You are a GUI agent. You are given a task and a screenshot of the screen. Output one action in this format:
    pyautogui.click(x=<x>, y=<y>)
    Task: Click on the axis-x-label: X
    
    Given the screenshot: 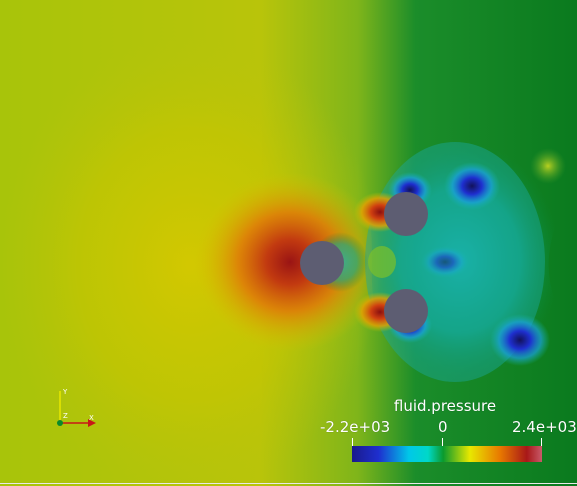 What is the action you would take?
    pyautogui.click(x=91, y=418)
    